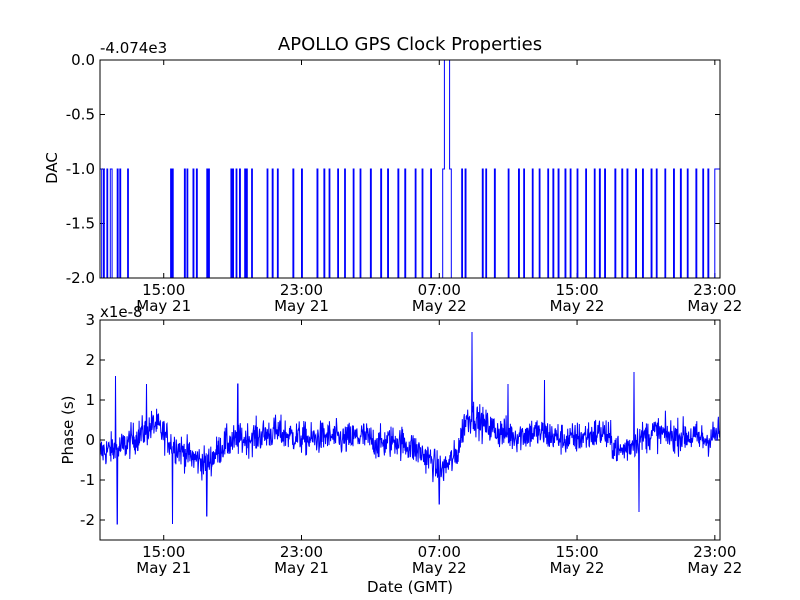 This screenshot has width=800, height=600. I want to click on phase-ytick-label: 2, so click(90, 360).